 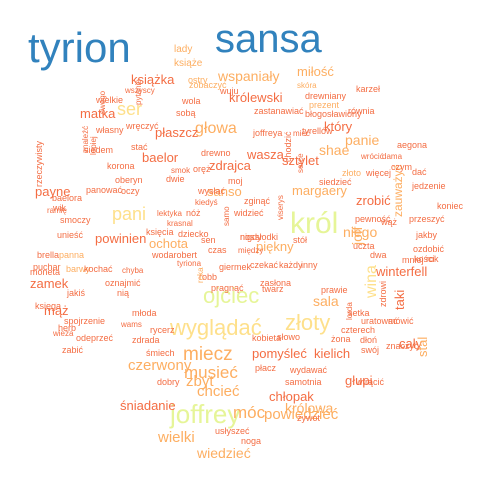 What do you see at coordinates (121, 166) in the screenshot?
I see `word-84: korona` at bounding box center [121, 166].